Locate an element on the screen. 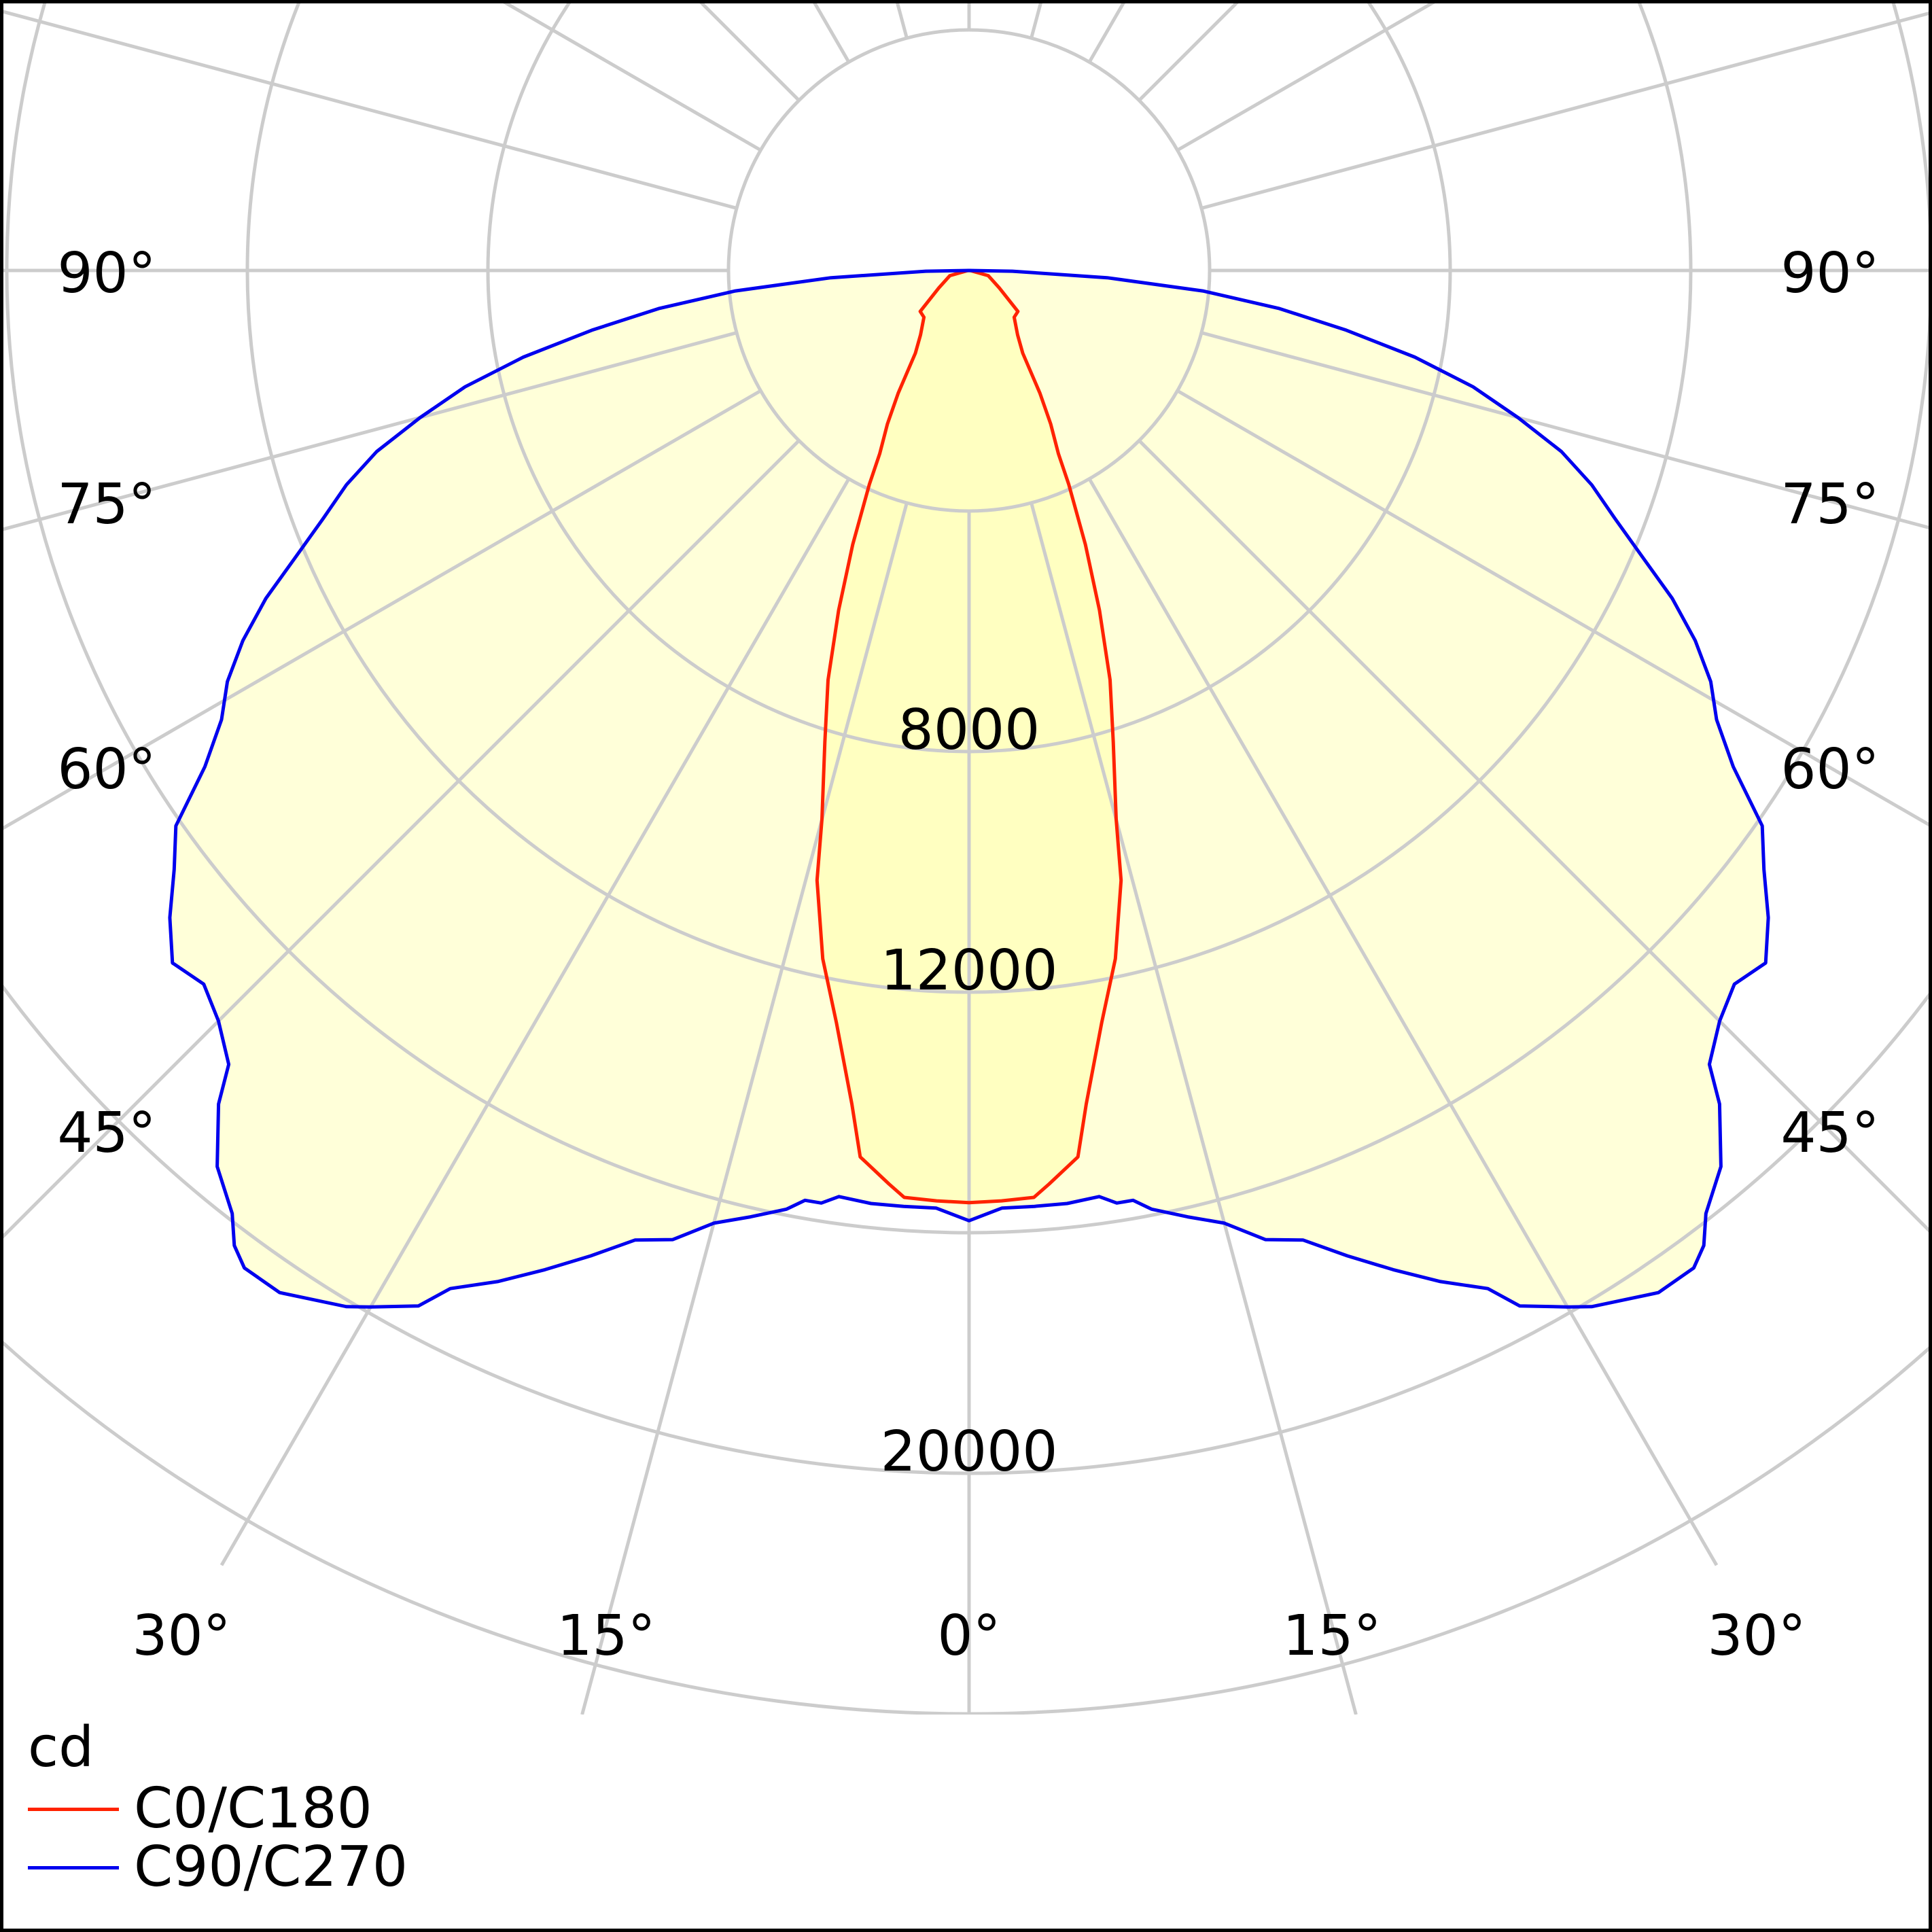 This screenshot has width=1932, height=1932. angle-label-right-2: 60° is located at coordinates (1829, 769).